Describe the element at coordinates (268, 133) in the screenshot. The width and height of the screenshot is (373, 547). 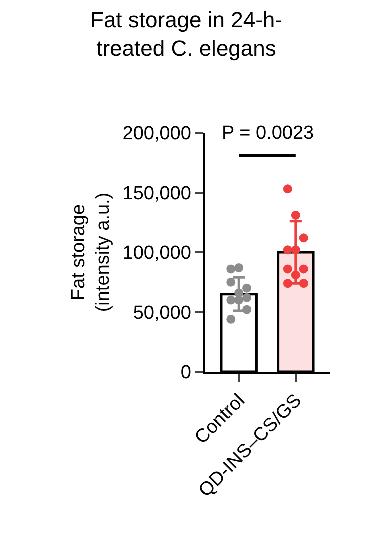
I see `annotation: P = 0.0023` at that location.